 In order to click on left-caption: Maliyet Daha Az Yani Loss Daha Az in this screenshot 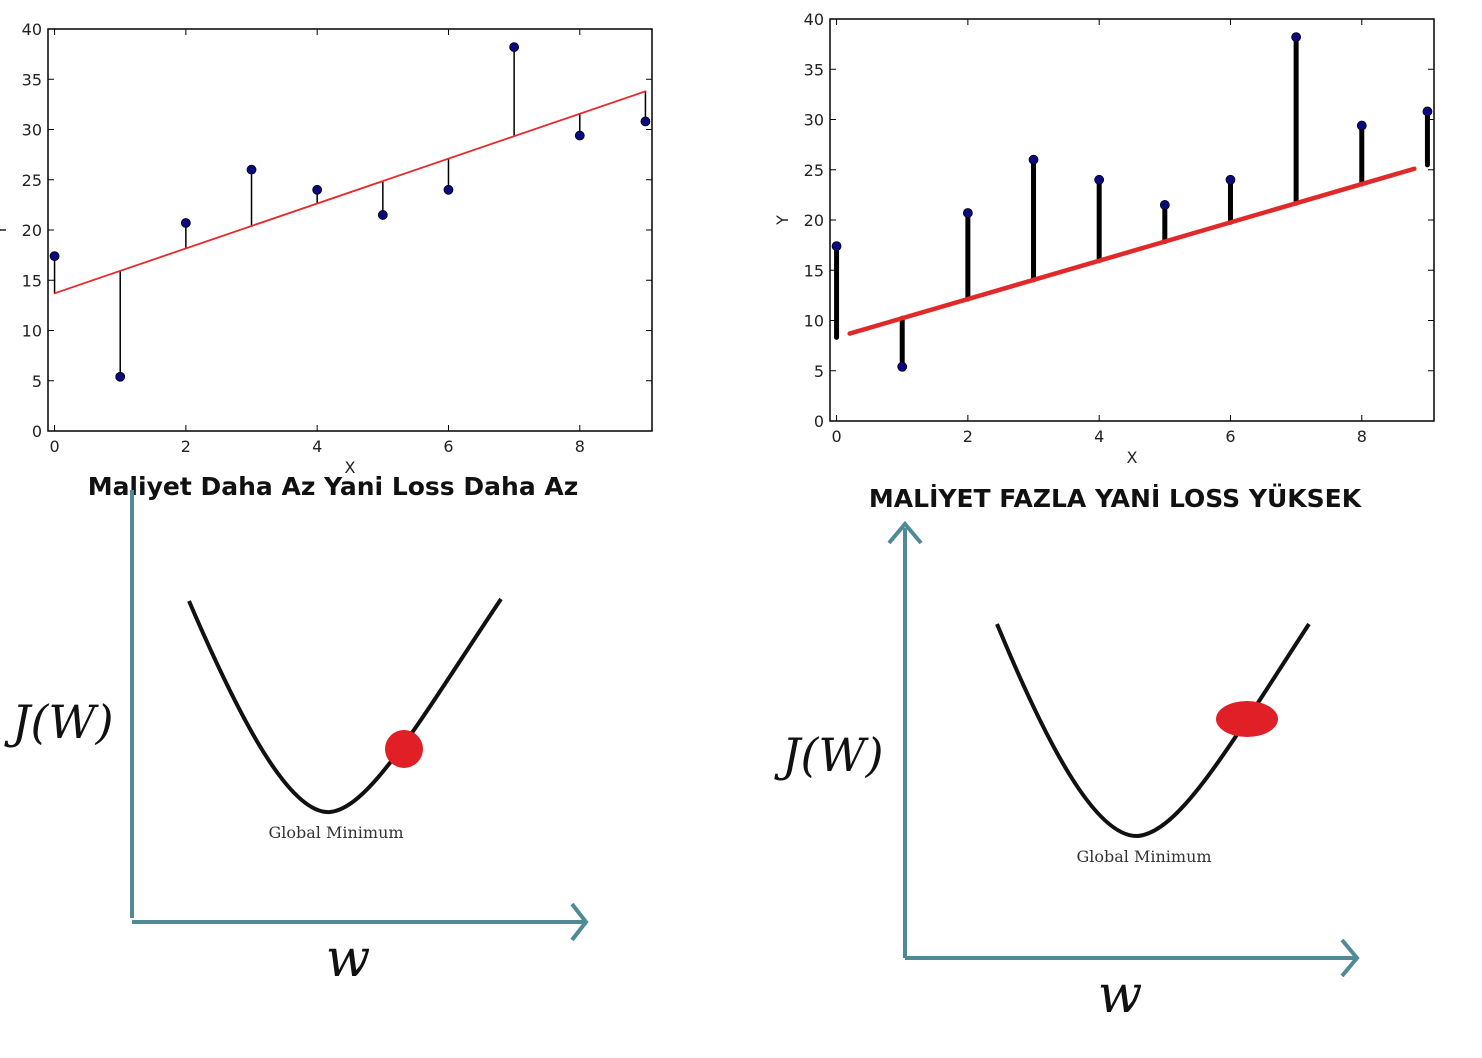, I will do `click(333, 486)`.